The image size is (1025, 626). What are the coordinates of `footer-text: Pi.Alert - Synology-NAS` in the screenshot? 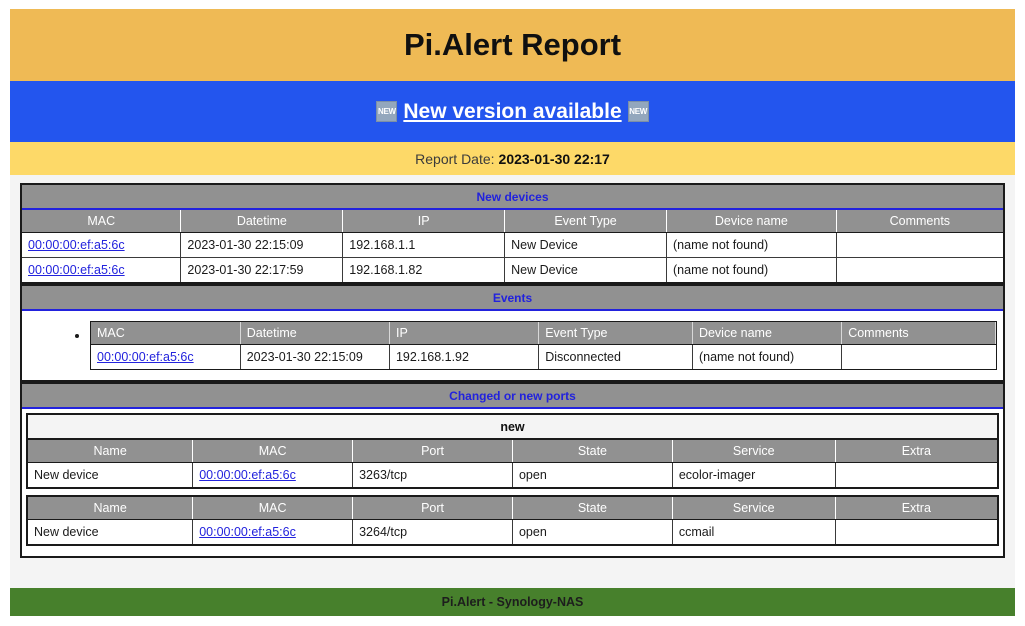 It's located at (512, 602).